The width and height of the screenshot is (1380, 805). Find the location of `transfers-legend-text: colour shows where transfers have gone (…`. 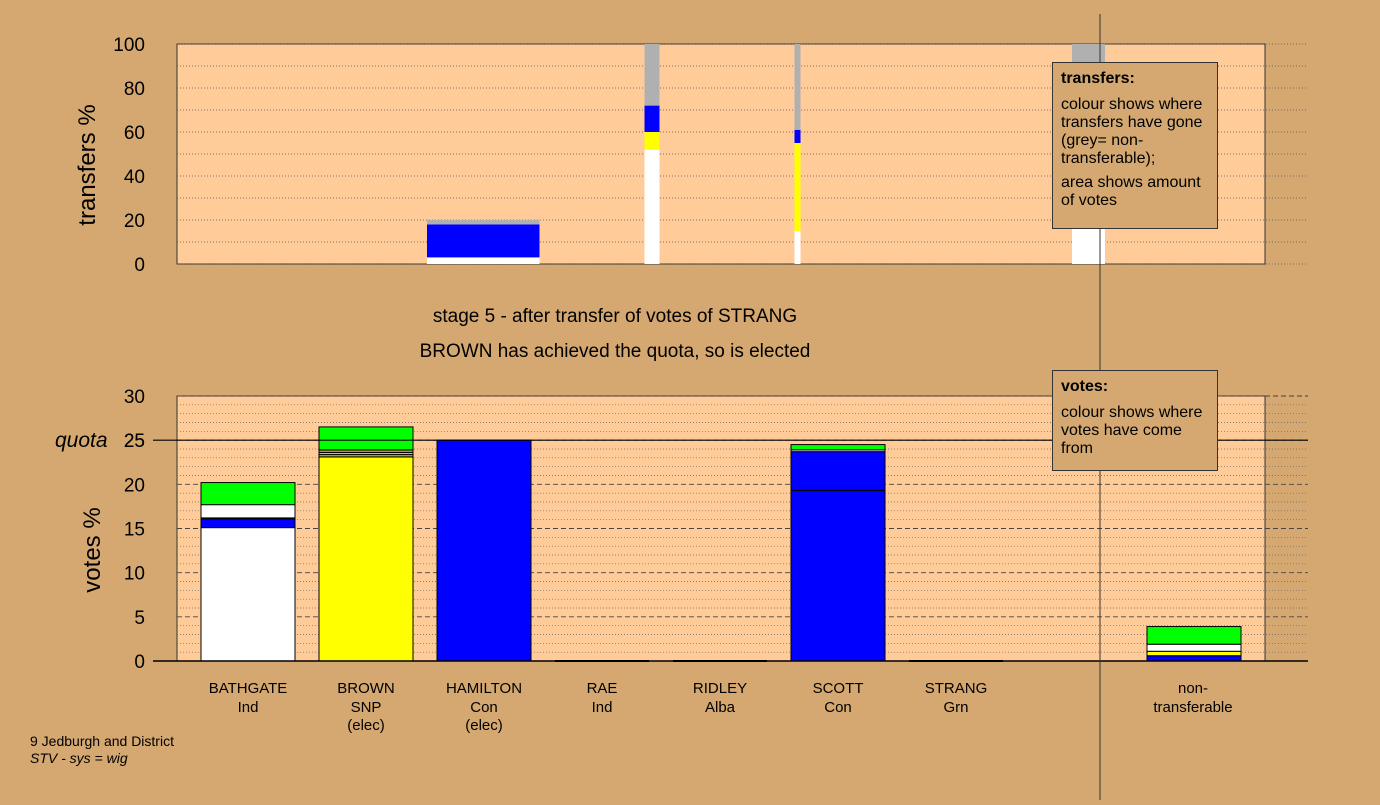

transfers-legend-text: colour shows where transfers have gone (… is located at coordinates (1132, 131).